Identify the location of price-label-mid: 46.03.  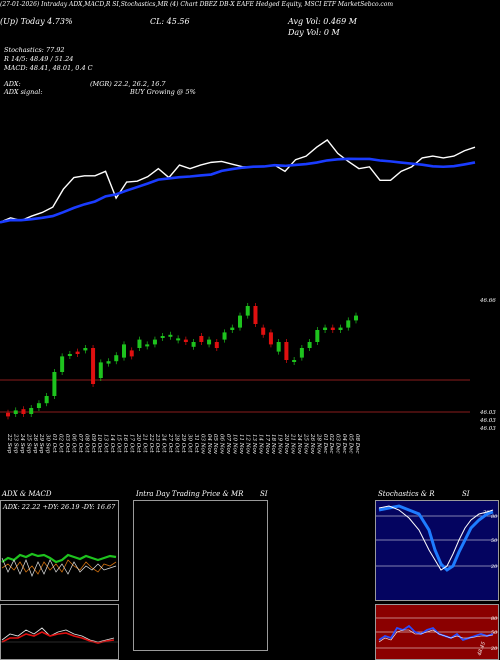
(487, 413).